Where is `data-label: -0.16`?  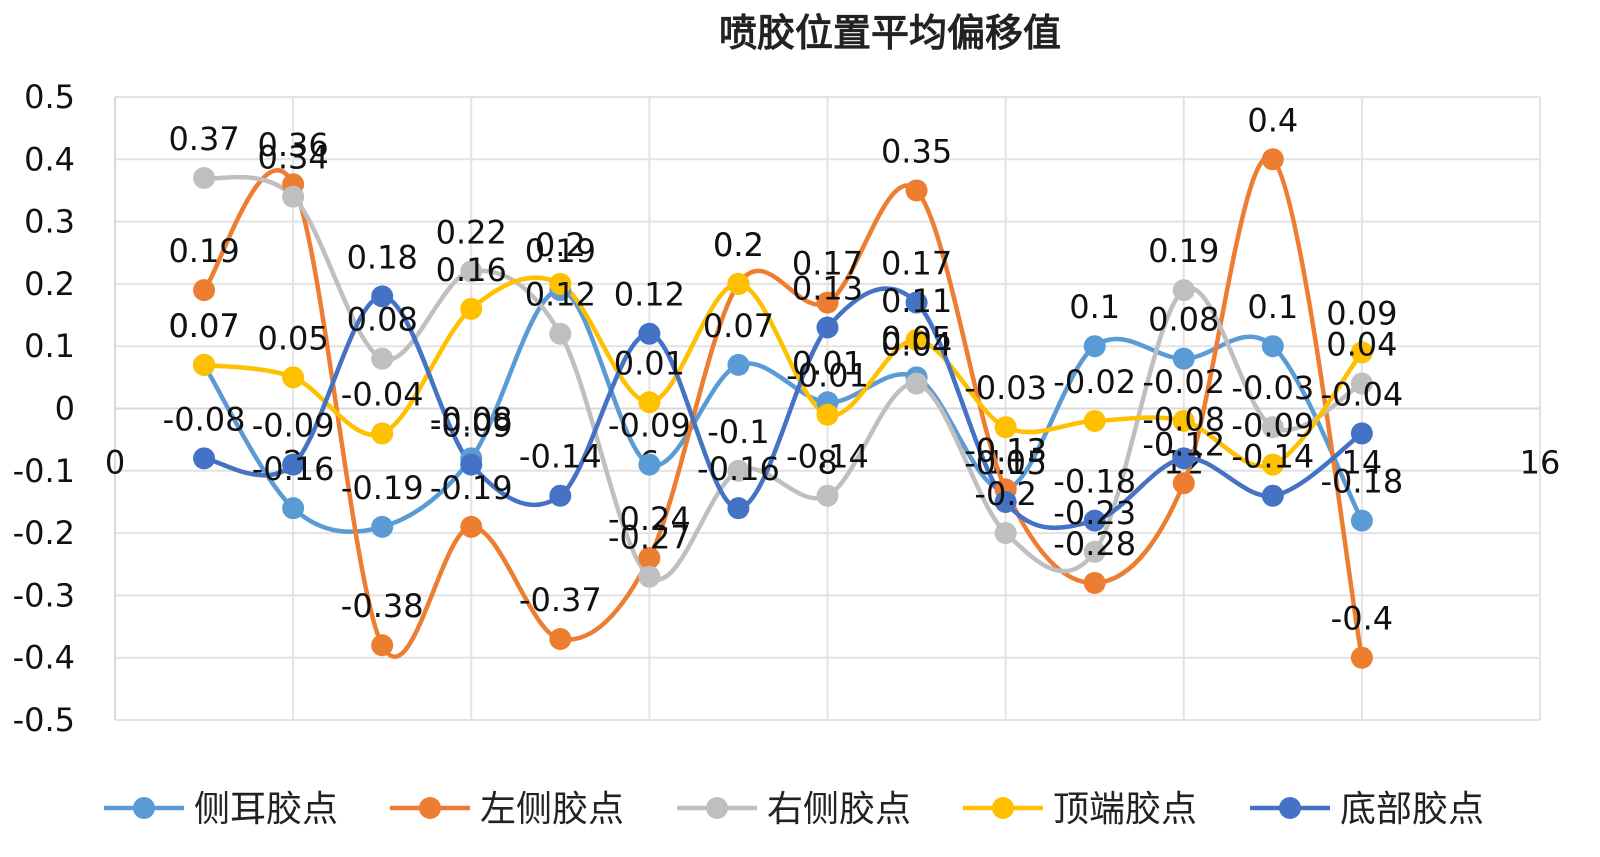
data-label: -0.16 is located at coordinates (293, 469).